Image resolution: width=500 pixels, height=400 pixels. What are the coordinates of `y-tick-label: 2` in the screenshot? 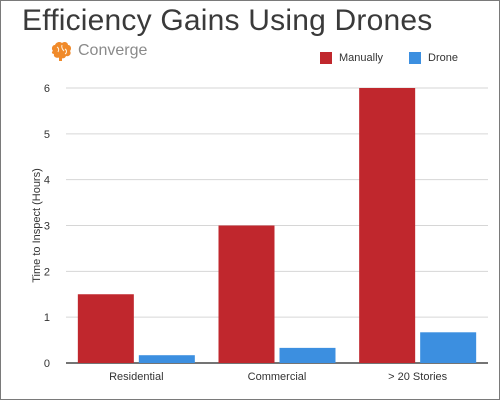 It's located at (47, 272).